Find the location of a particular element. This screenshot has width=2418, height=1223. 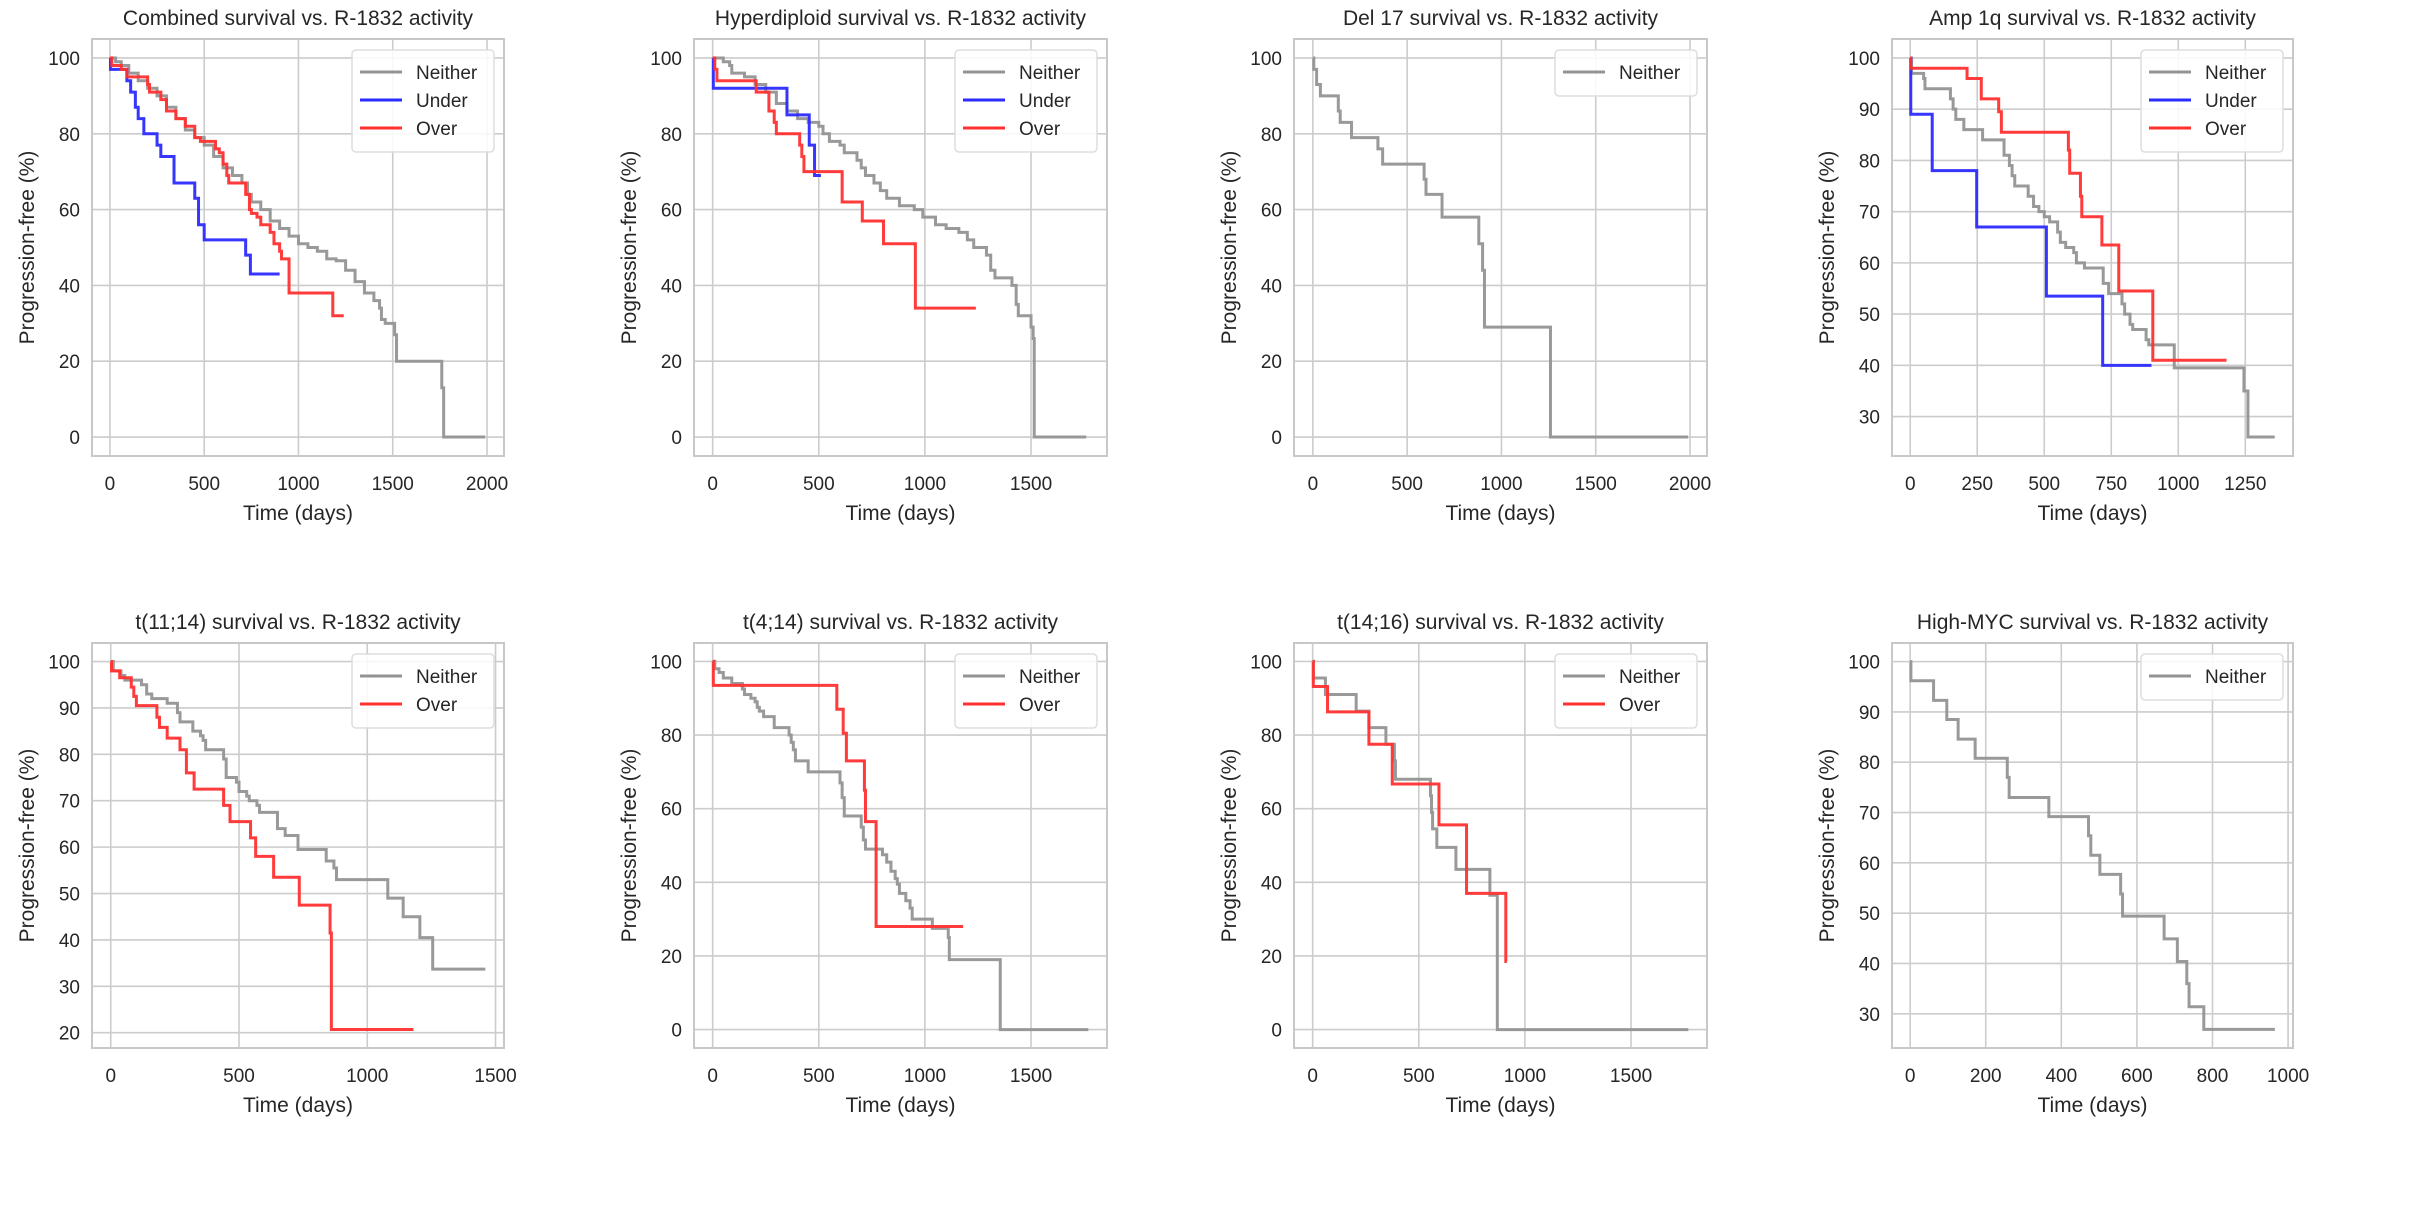

x-tick-label: 200 is located at coordinates (1986, 1076).